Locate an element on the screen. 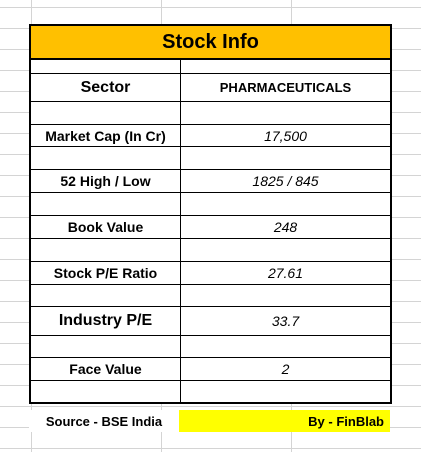 The height and width of the screenshot is (452, 421). row-face-value: Face Value 2 is located at coordinates (210, 369).